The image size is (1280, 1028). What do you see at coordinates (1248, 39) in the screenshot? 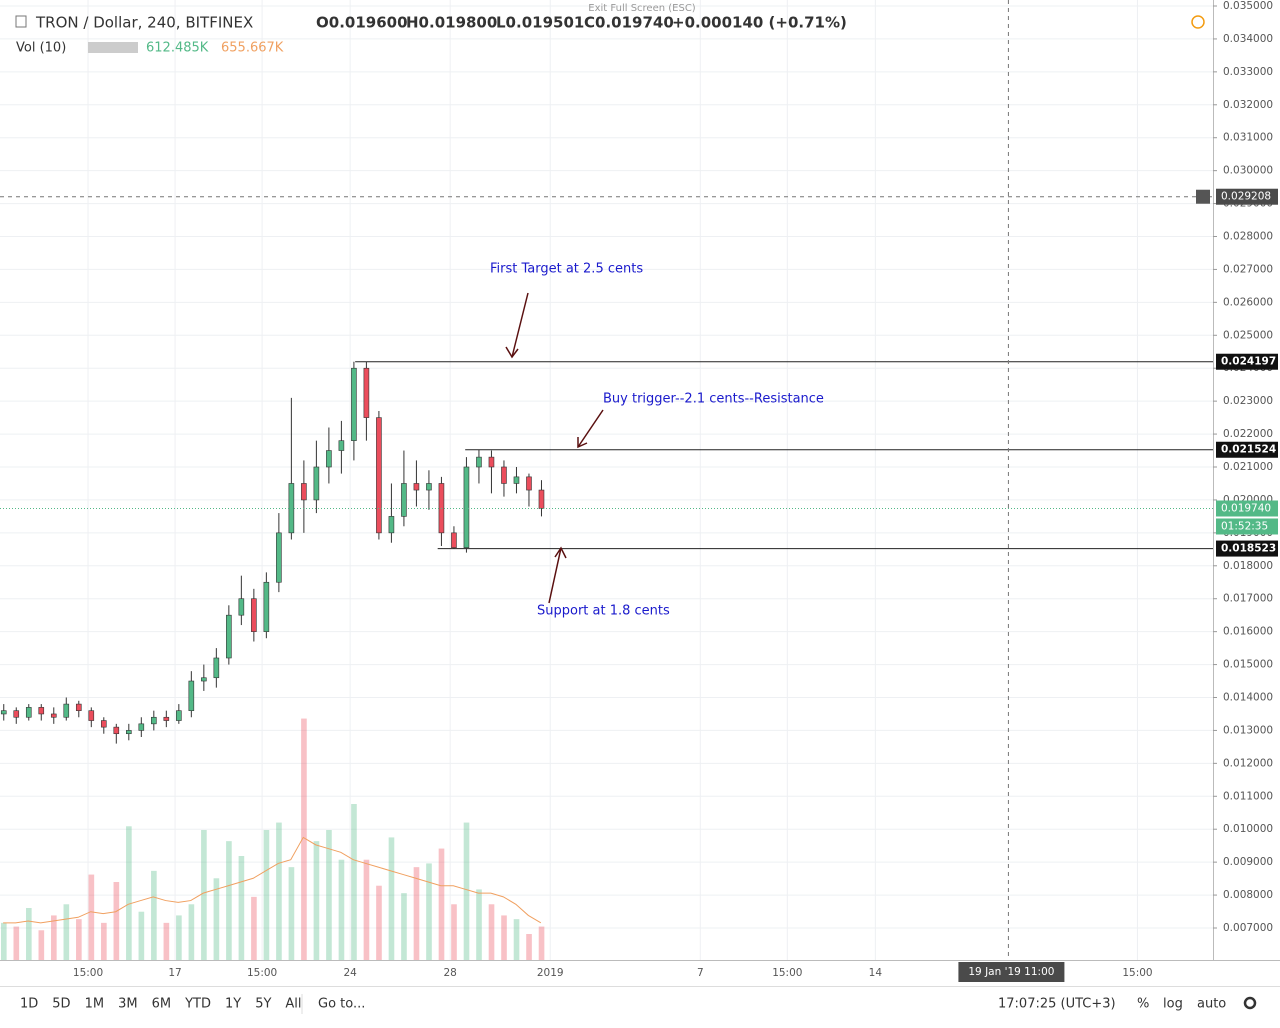
I see `y-tick-label: 0.034000` at bounding box center [1248, 39].